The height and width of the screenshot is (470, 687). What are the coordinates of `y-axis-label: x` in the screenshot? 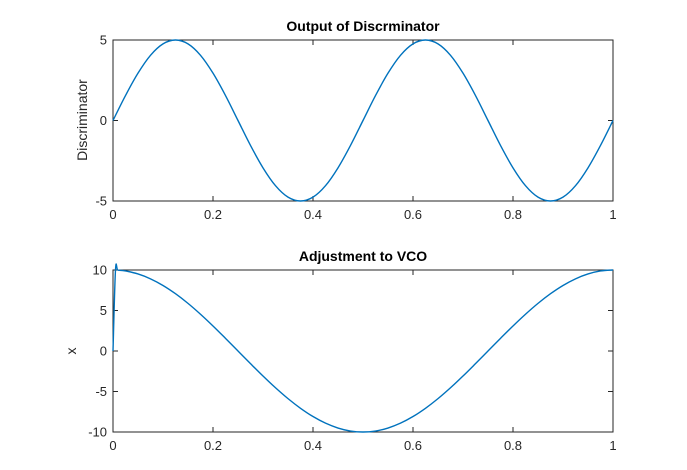 It's located at (71, 351).